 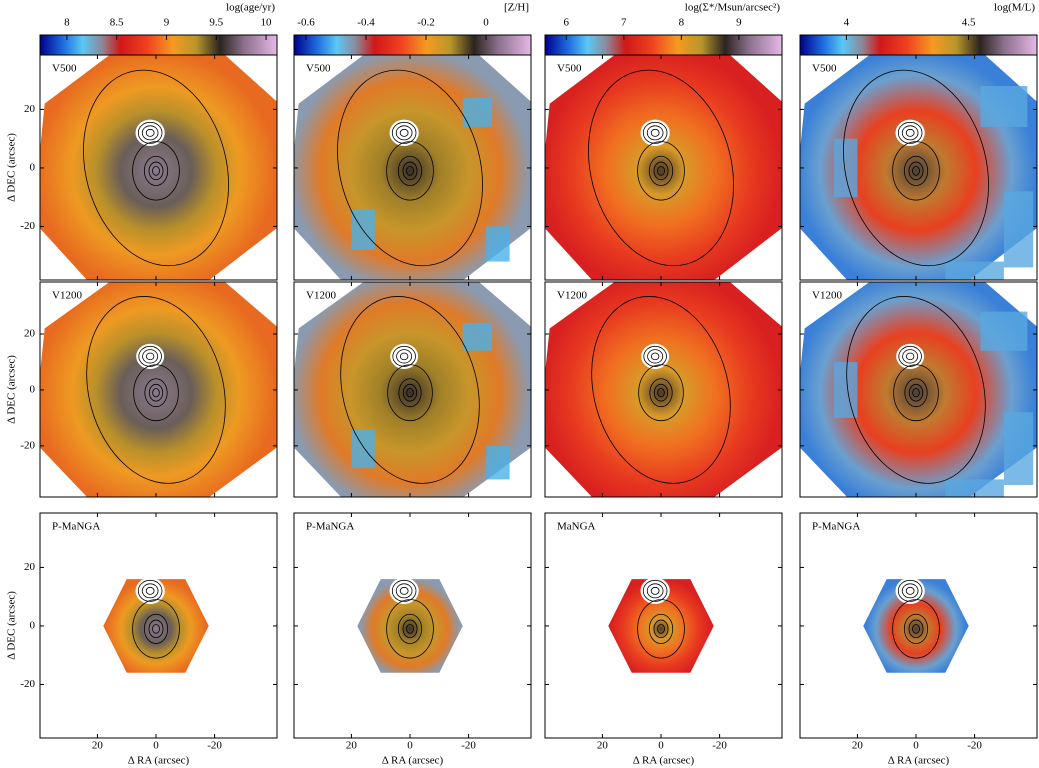 What do you see at coordinates (1014, 8) in the screenshot?
I see `colorbar-label: log(M/L)` at bounding box center [1014, 8].